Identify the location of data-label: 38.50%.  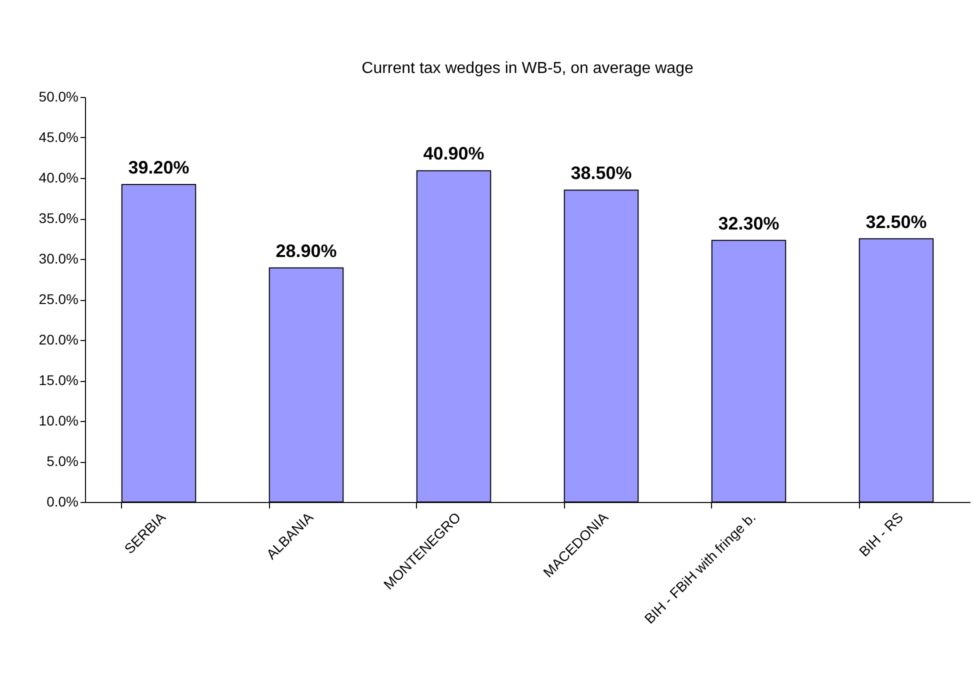
(601, 173).